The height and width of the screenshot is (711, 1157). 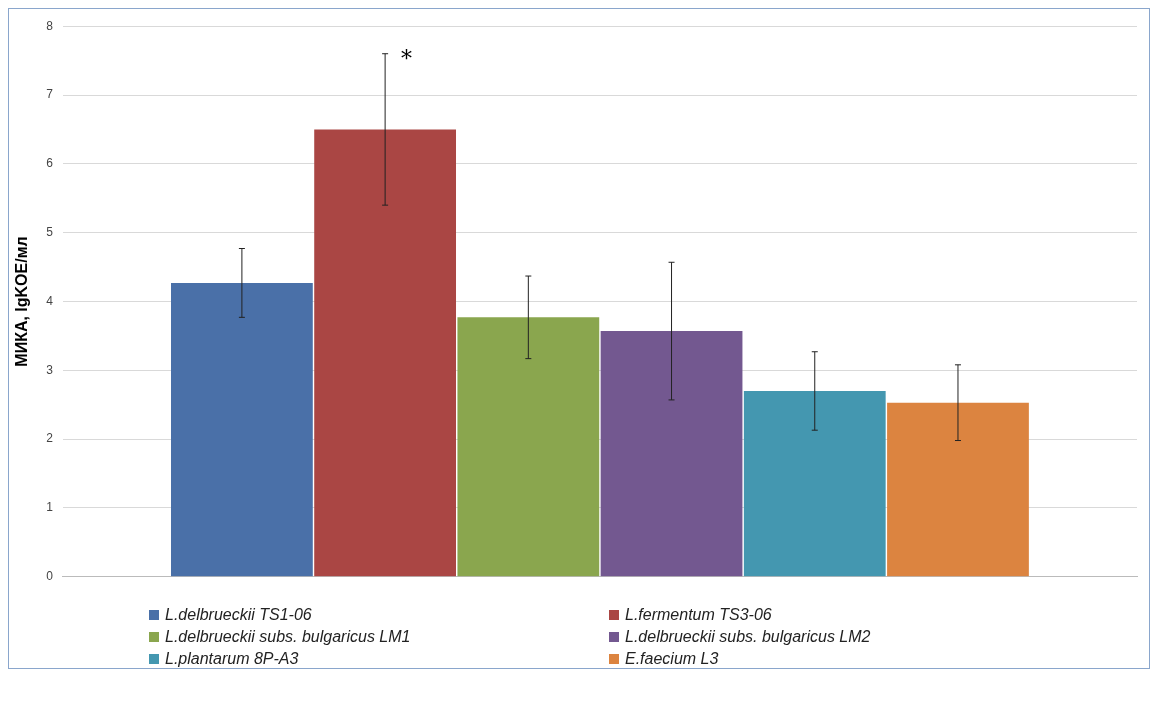 What do you see at coordinates (232, 659) in the screenshot?
I see `legend-label: L.plantarum 8P-A3` at bounding box center [232, 659].